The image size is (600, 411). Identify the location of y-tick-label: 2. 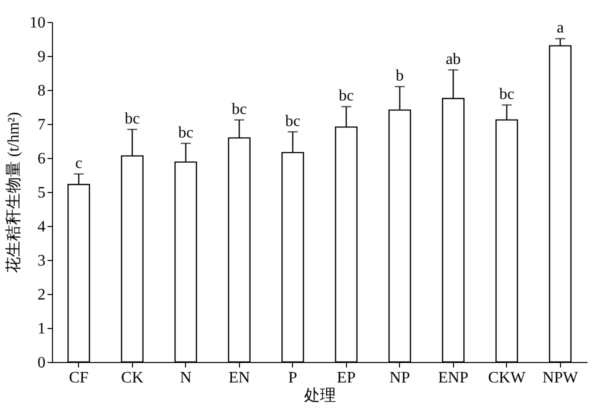
(42, 295).